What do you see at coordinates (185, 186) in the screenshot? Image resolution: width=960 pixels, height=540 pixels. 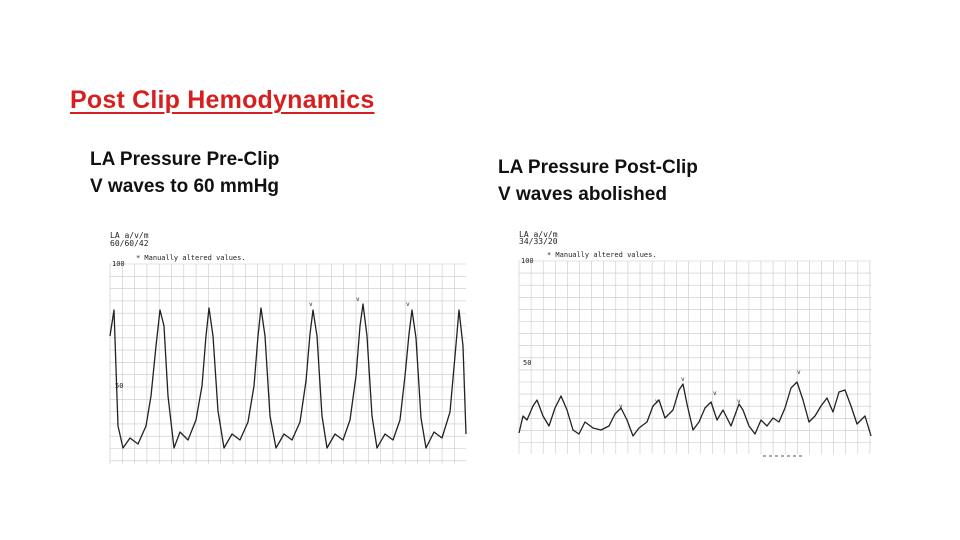 I see `pre-clip-subheading: V waves to 60 mmHg` at bounding box center [185, 186].